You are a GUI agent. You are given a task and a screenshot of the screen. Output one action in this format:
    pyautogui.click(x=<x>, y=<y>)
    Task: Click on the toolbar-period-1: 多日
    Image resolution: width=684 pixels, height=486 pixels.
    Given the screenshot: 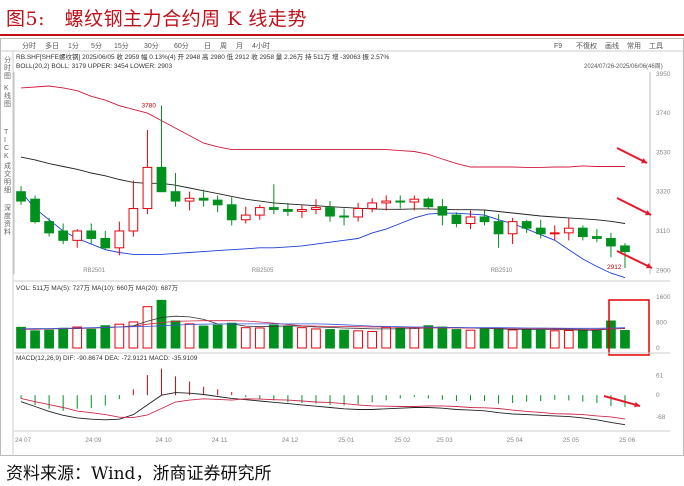 What is the action you would take?
    pyautogui.click(x=52, y=45)
    